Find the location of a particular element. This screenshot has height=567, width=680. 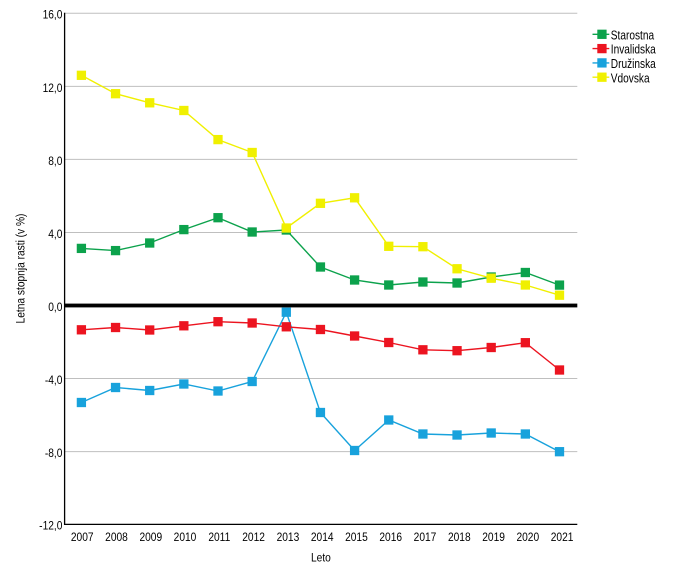

svg-text: 12,0 is located at coordinates (53, 88).